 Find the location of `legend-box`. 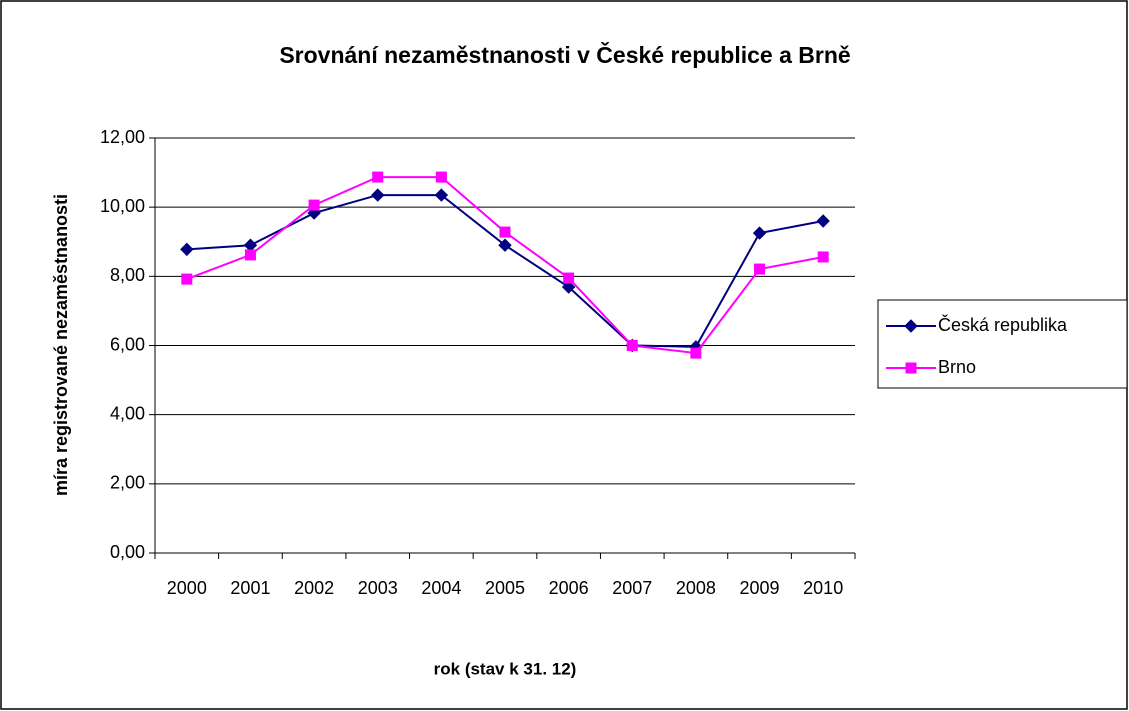

legend-box is located at coordinates (1002, 344).